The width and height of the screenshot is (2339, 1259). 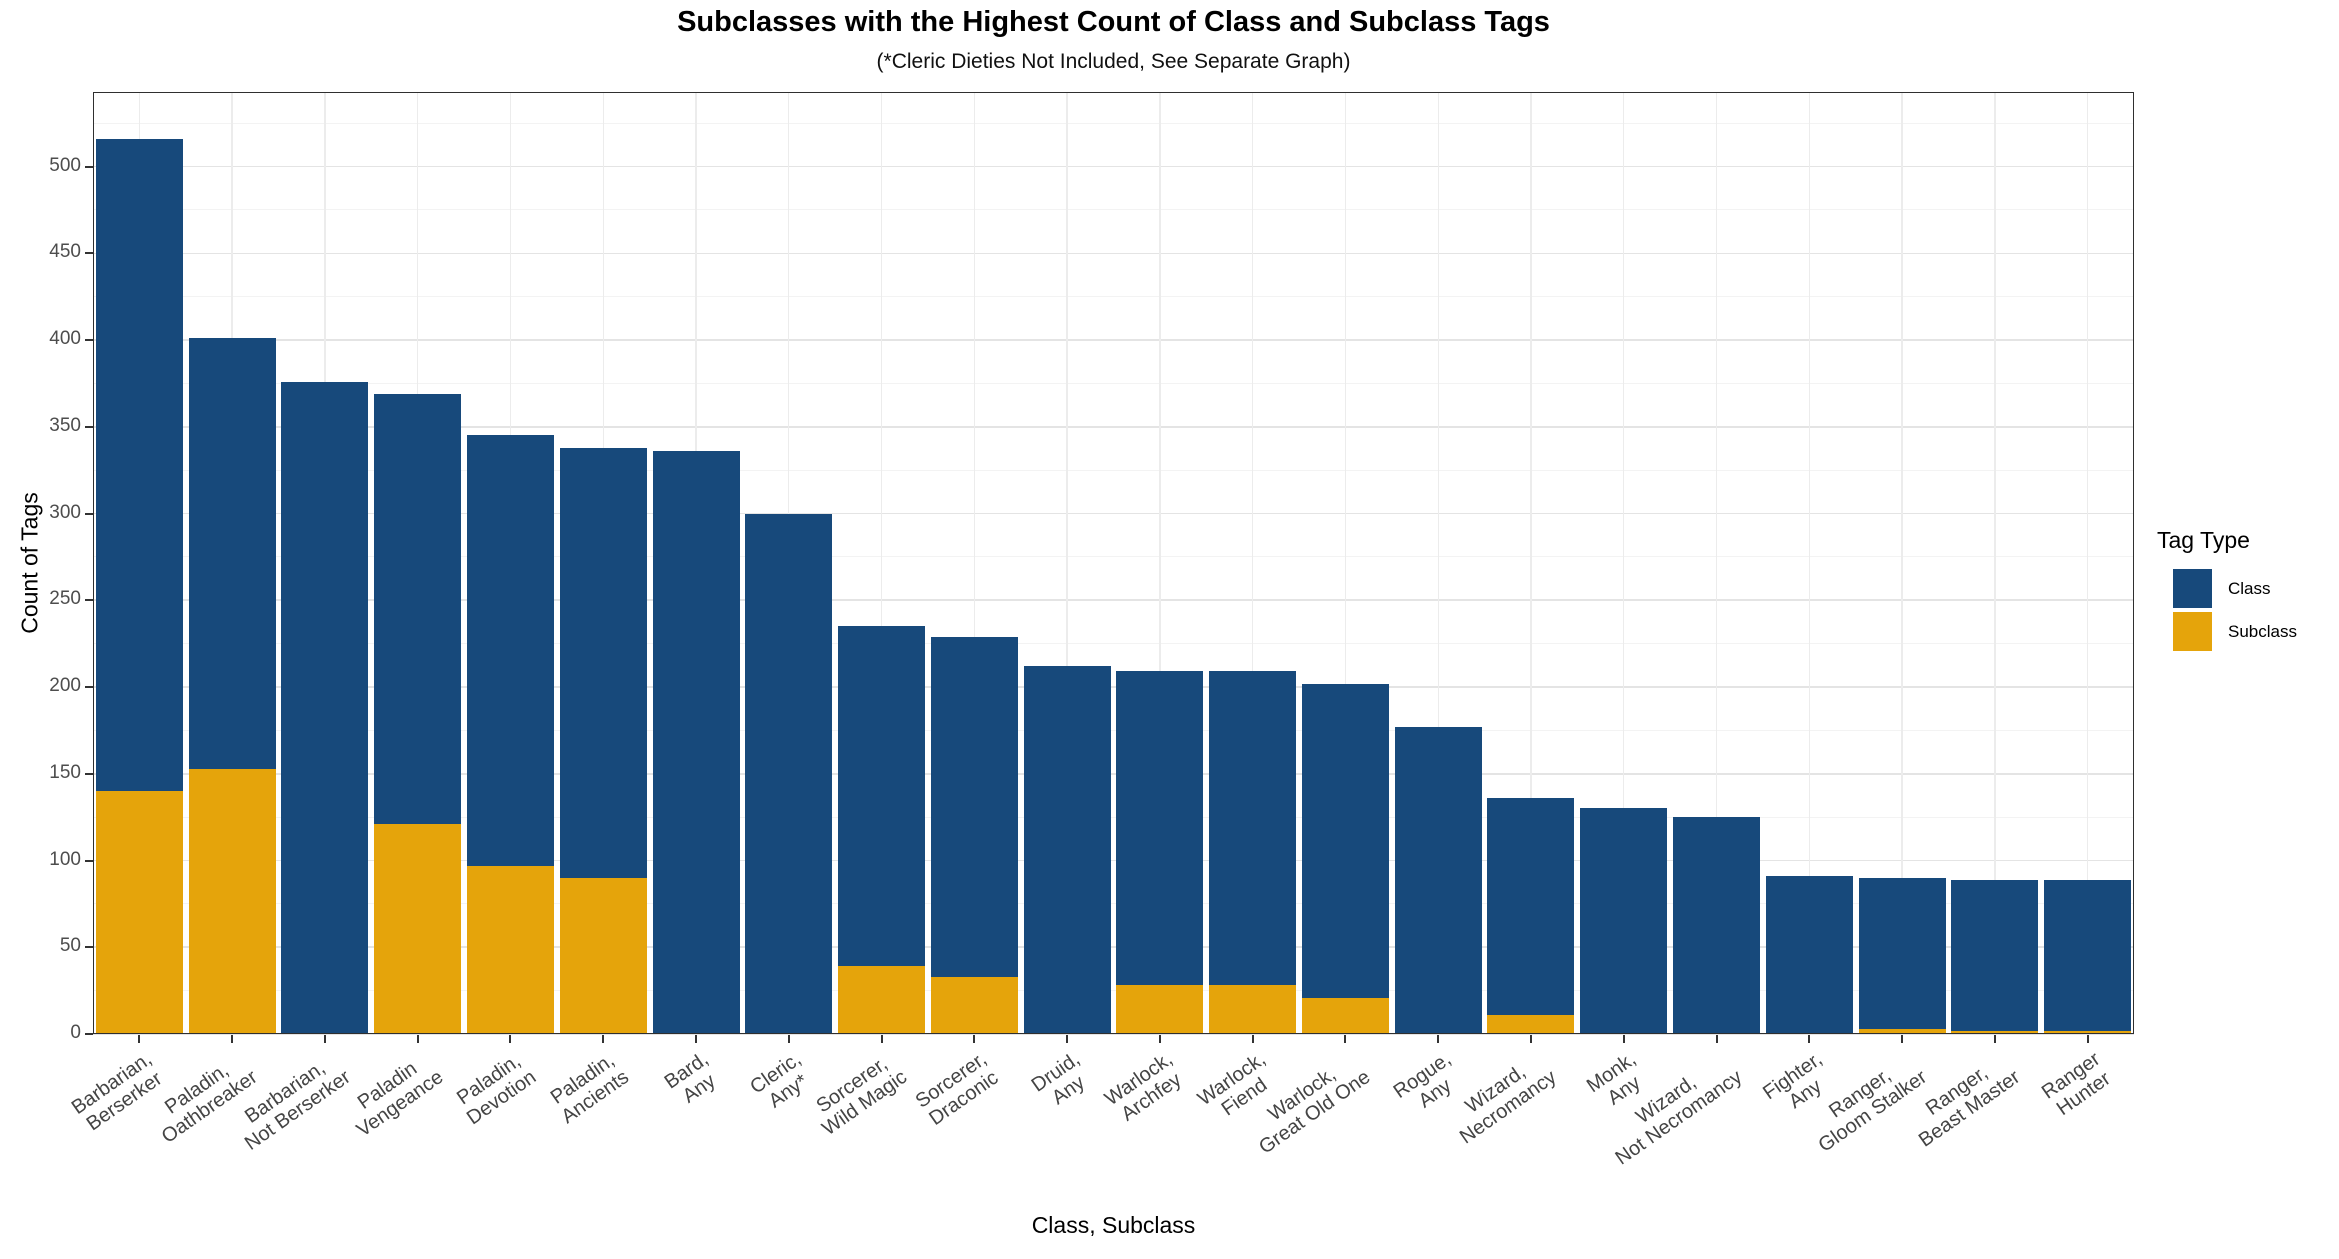 What do you see at coordinates (65, 512) in the screenshot?
I see `y-tick-label: 300` at bounding box center [65, 512].